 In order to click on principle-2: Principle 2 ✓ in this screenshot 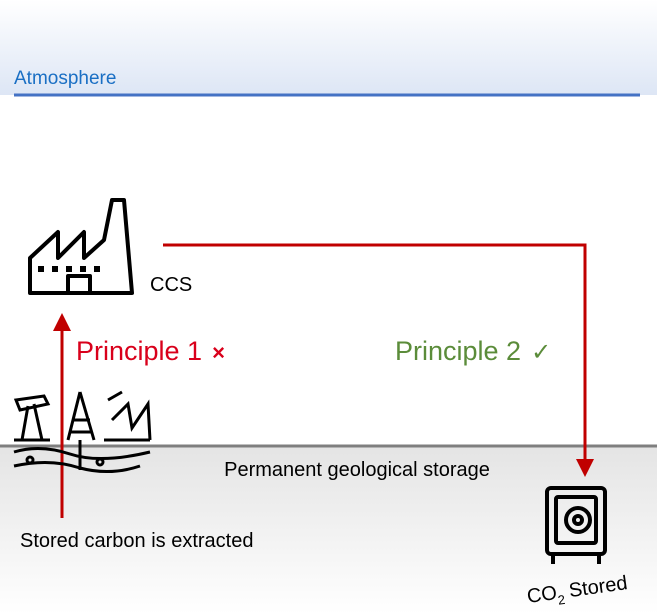, I will do `click(473, 351)`.